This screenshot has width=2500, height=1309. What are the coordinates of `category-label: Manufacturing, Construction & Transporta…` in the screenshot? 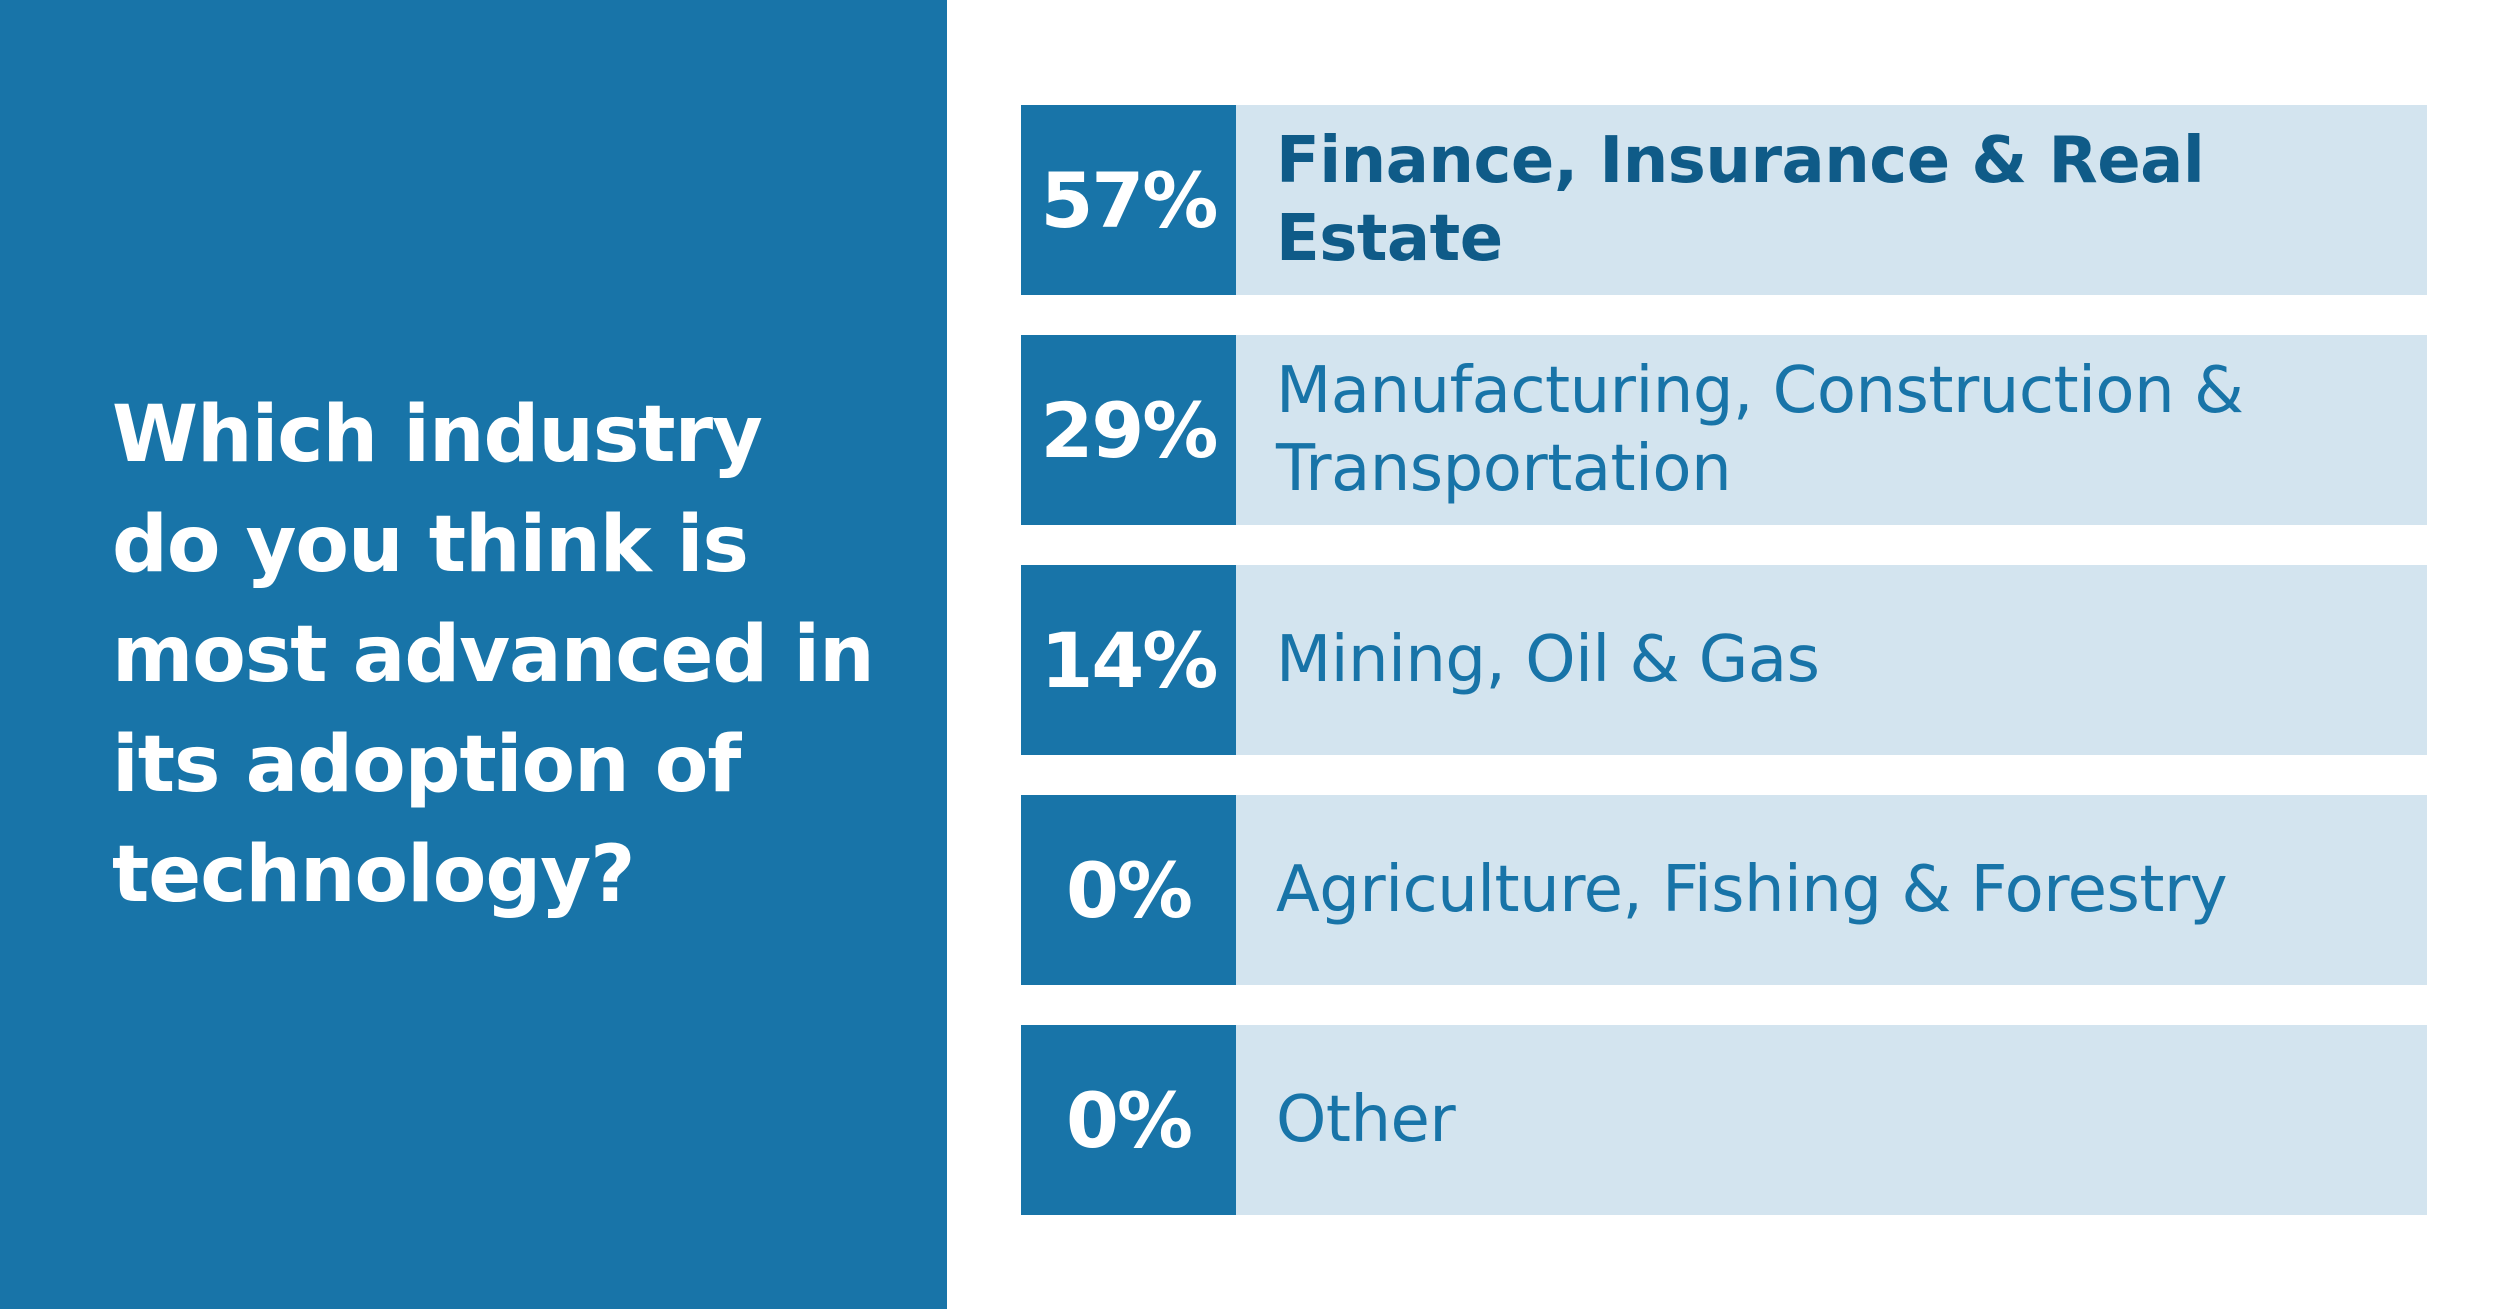 It's located at (1760, 430).